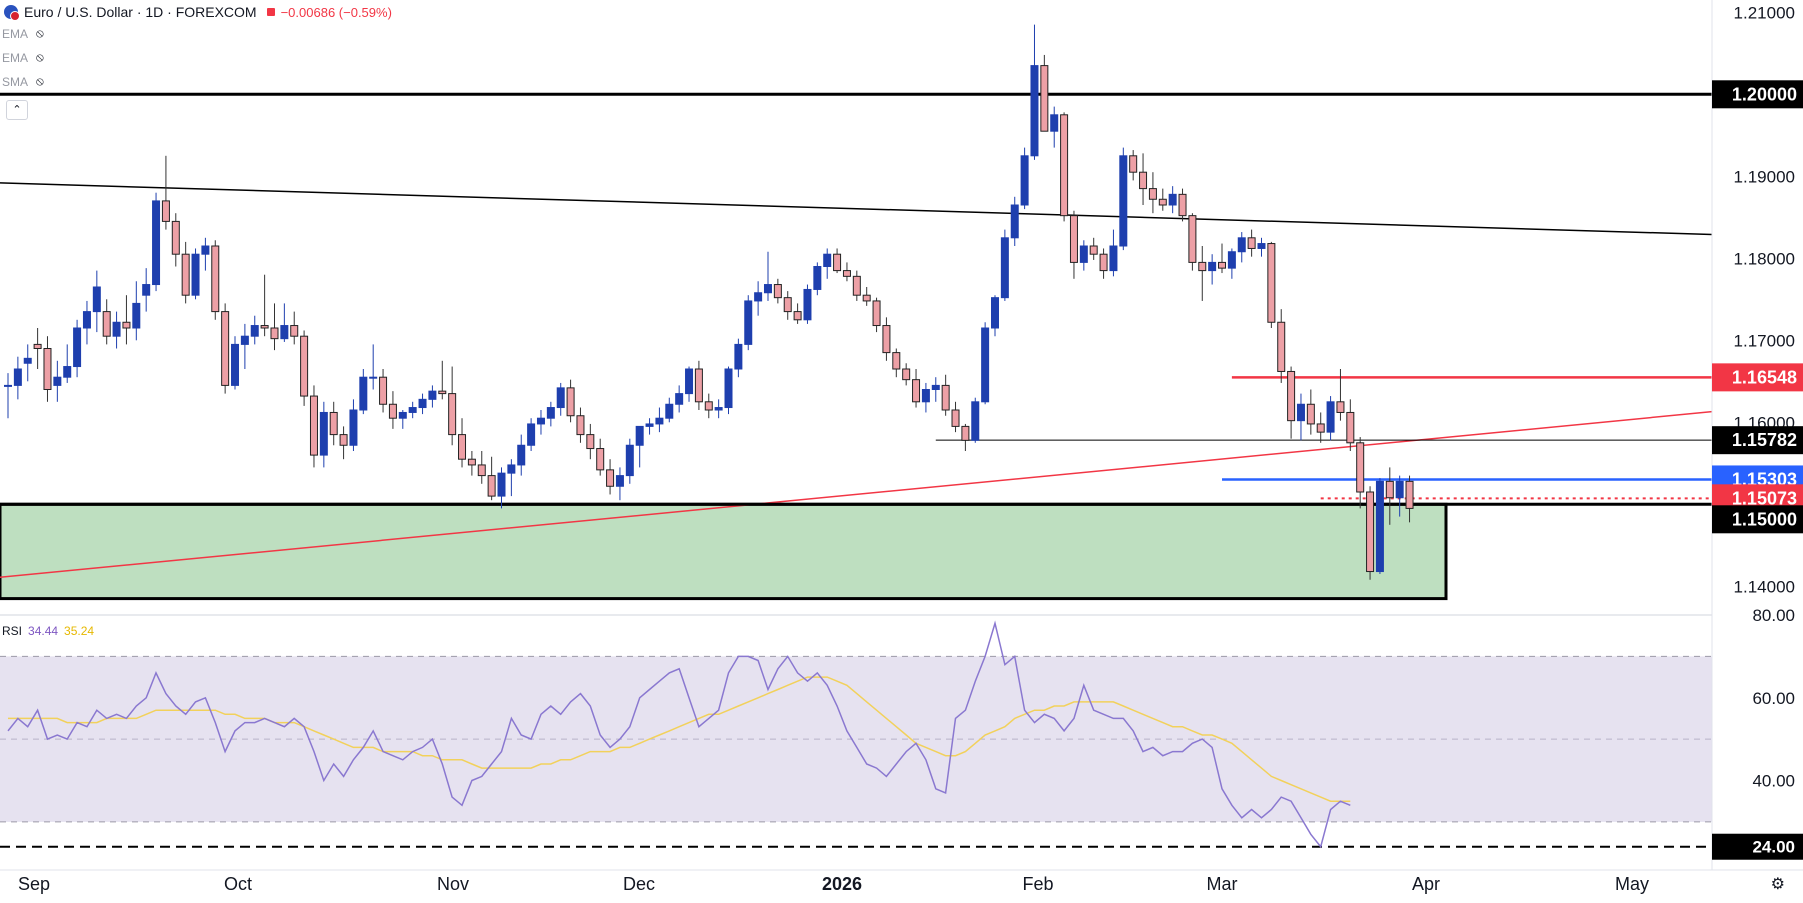 This screenshot has width=1803, height=903. Describe the element at coordinates (1773, 615) in the screenshot. I see `rsi-tick-label: 80.00` at that location.